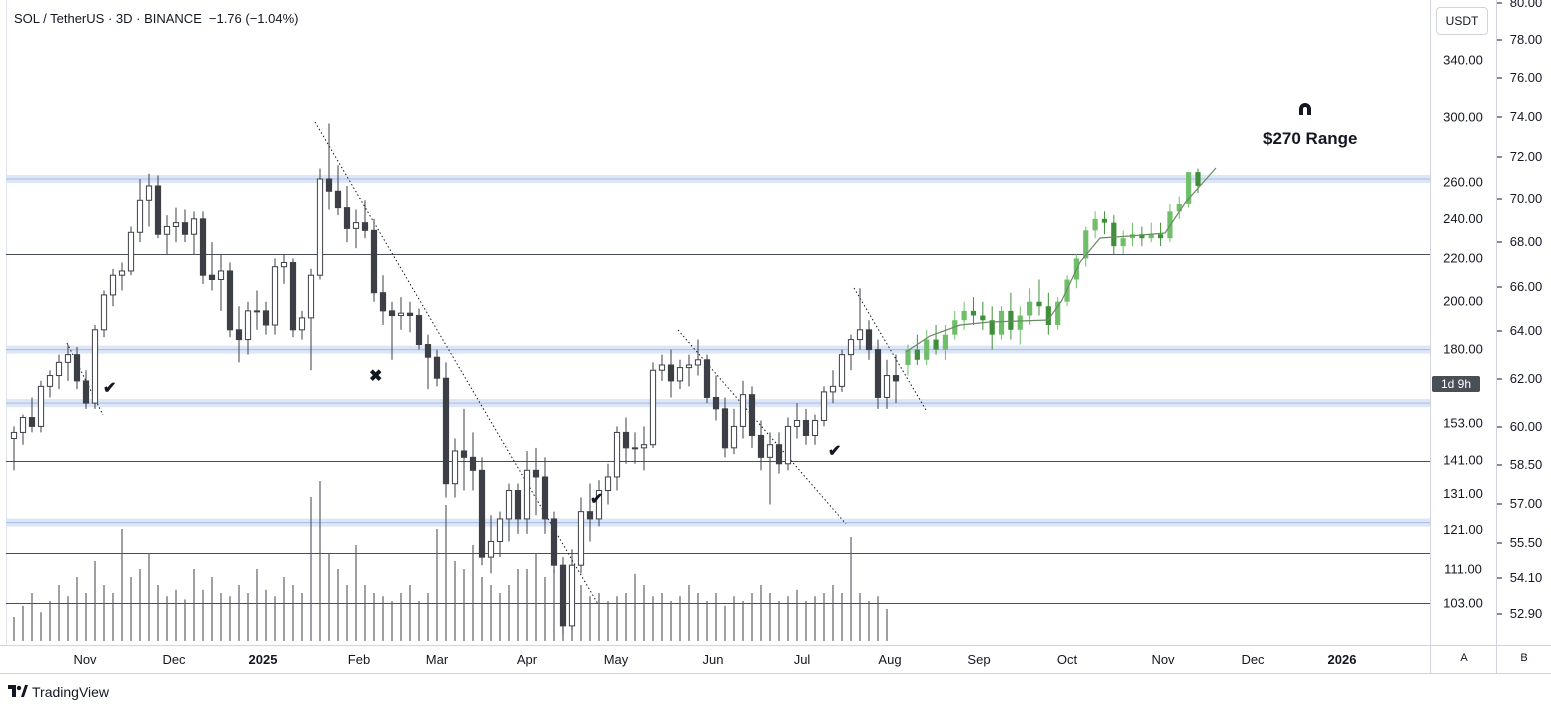 The image size is (1551, 709). What do you see at coordinates (1463, 568) in the screenshot?
I see `price-label: 111.00` at bounding box center [1463, 568].